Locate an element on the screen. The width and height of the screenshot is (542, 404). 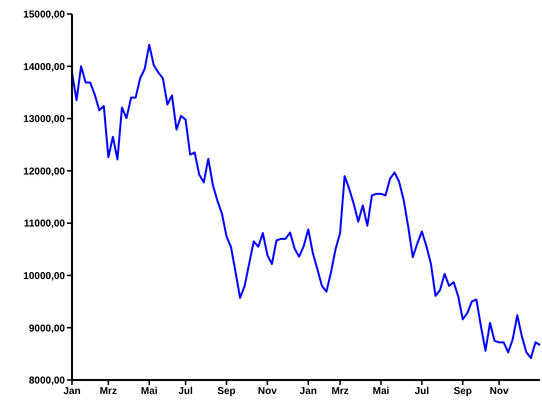
y-tick-label: 14000,00 is located at coordinates (44, 67).